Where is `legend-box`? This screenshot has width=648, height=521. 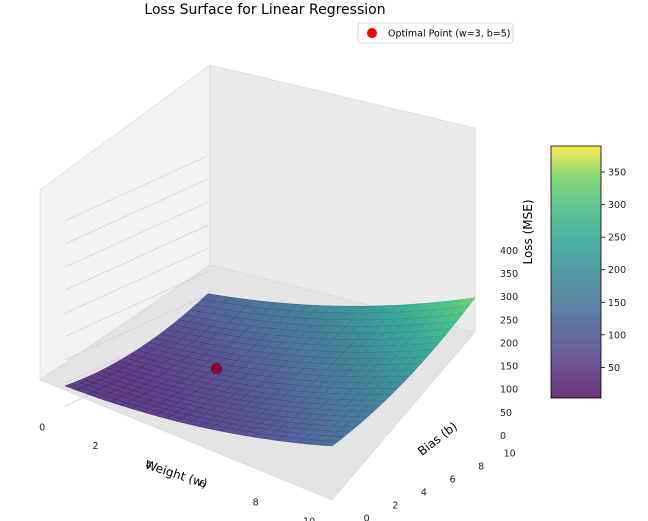
legend-box is located at coordinates (435, 33).